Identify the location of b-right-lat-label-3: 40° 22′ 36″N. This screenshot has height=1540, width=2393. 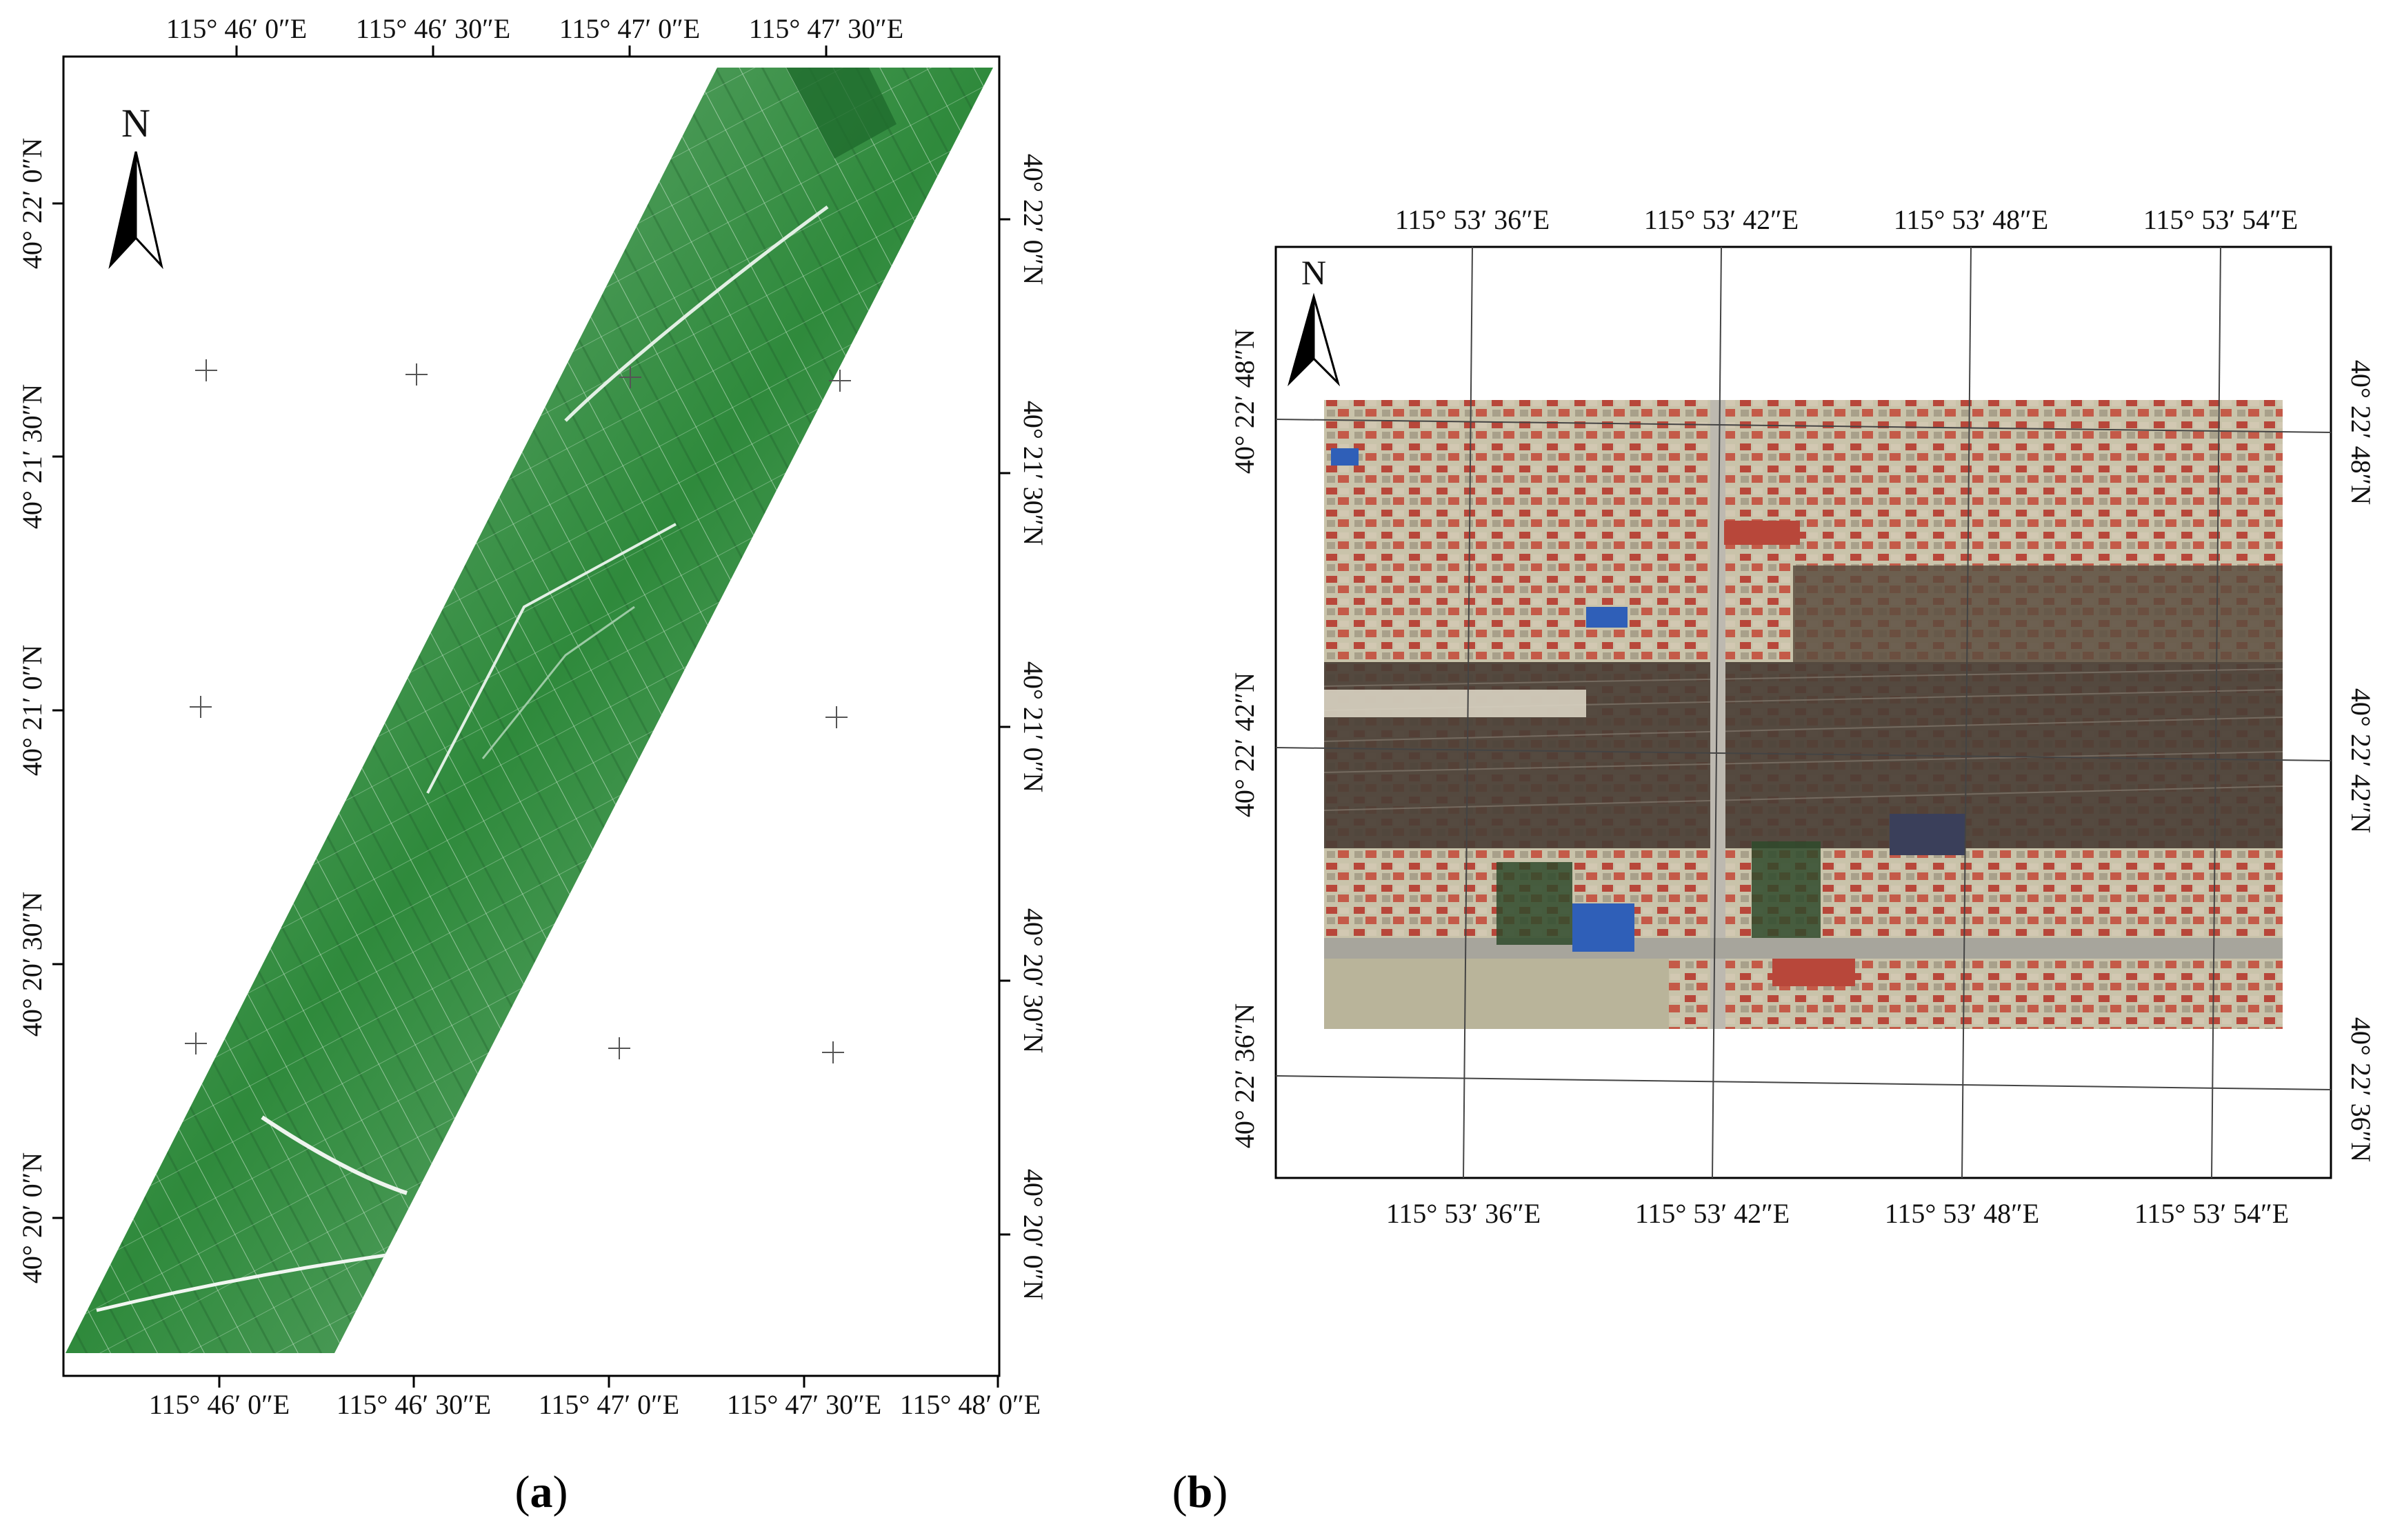
(2360, 1089).